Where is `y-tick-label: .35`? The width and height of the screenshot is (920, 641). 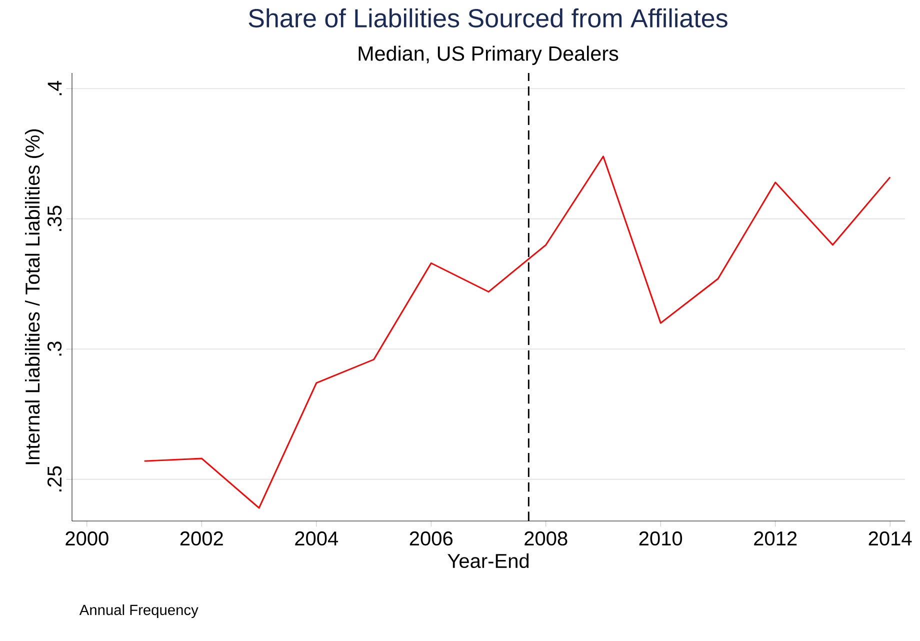 y-tick-label: .35 is located at coordinates (54, 218).